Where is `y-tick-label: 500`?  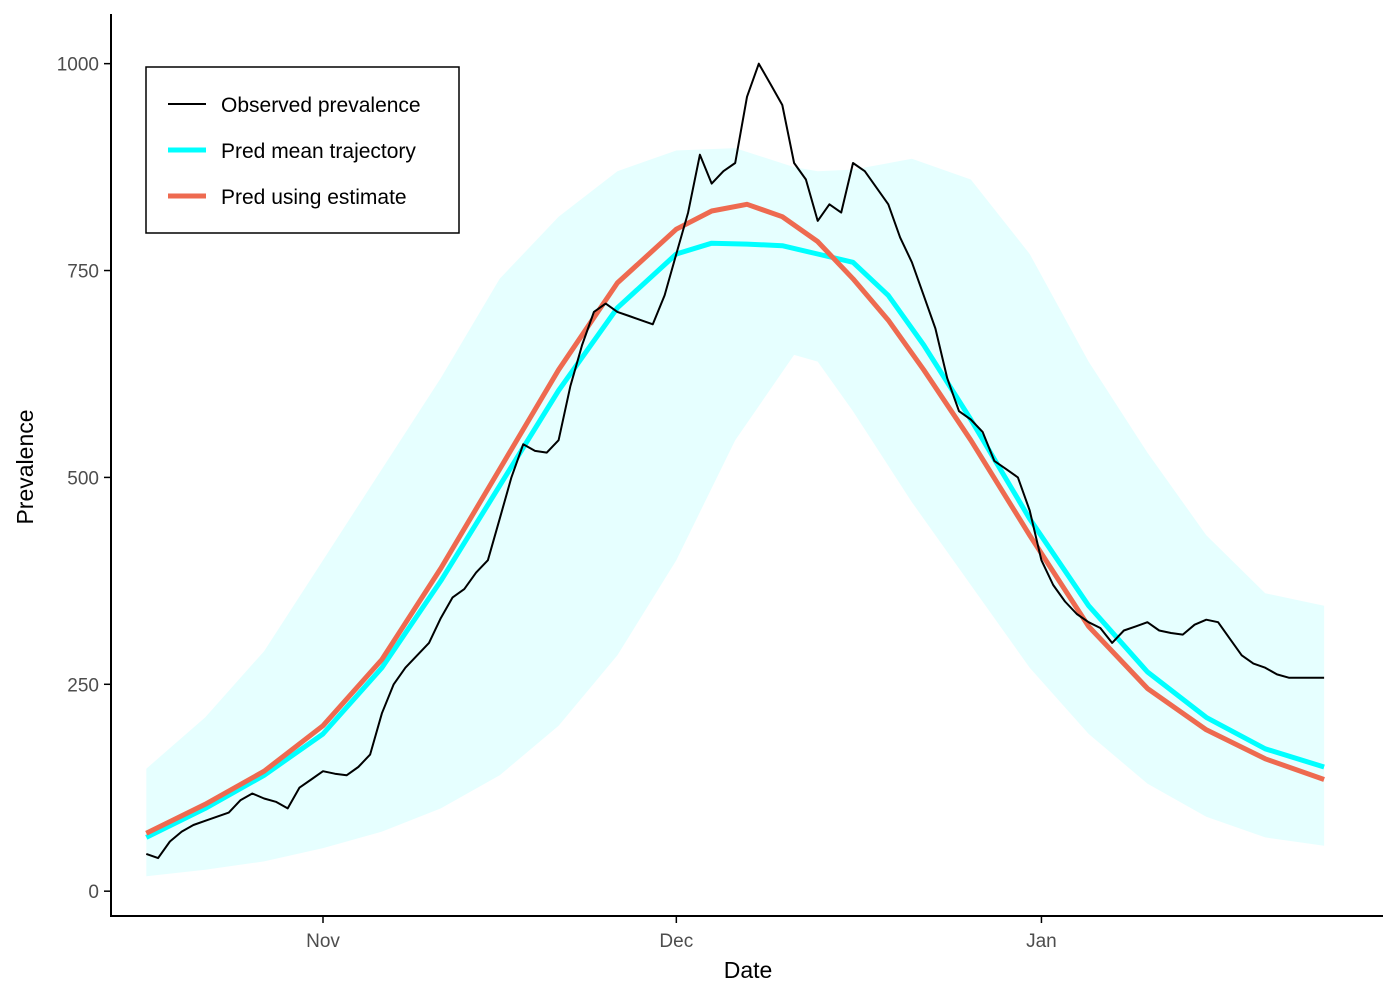
y-tick-label: 500 is located at coordinates (83, 478).